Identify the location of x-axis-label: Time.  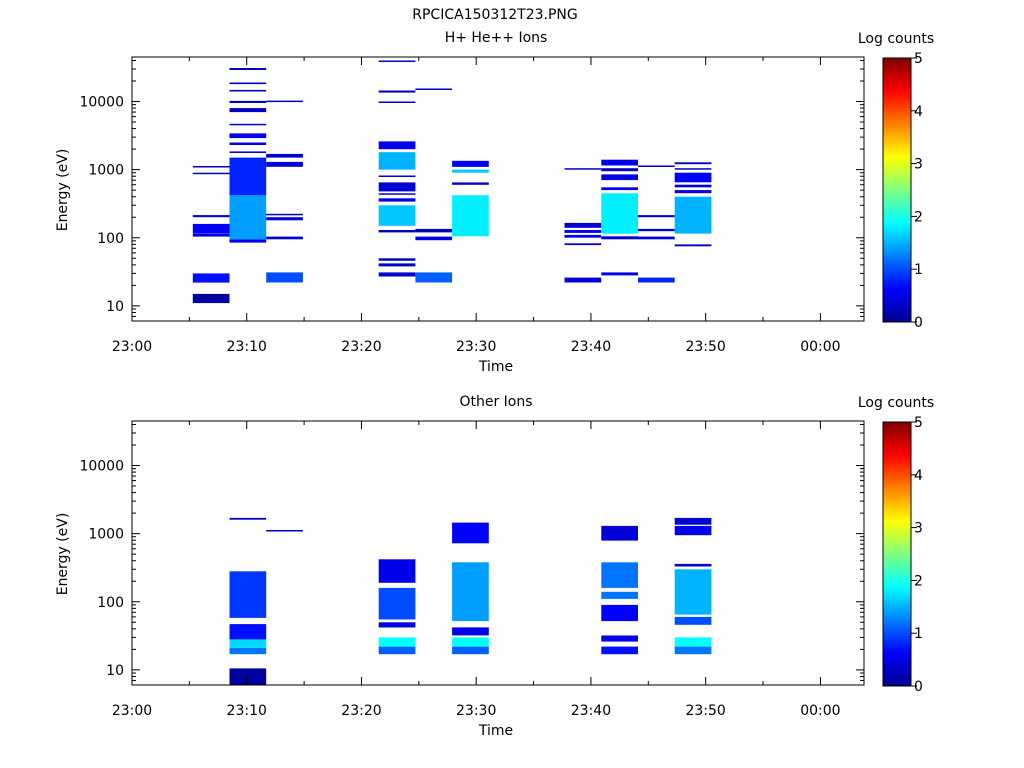
(495, 731).